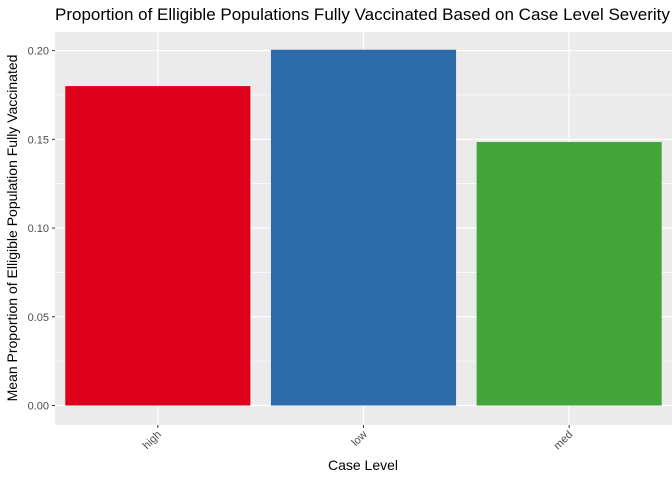 This screenshot has height=480, width=672. I want to click on y-tick-label: 0.10, so click(38, 229).